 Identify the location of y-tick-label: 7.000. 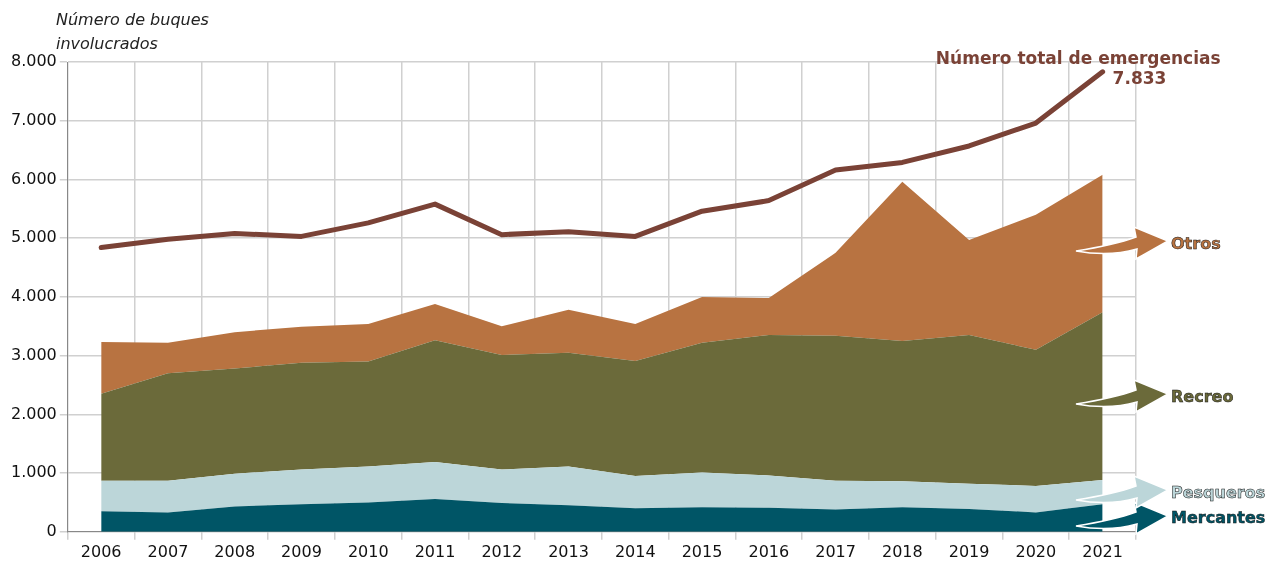
(33, 119).